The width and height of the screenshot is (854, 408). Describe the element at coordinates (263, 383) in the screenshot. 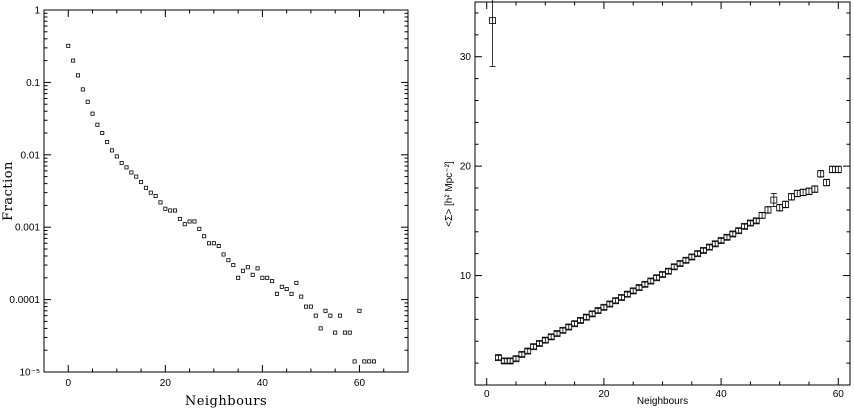

I see `left-x-tick-label: 40` at that location.